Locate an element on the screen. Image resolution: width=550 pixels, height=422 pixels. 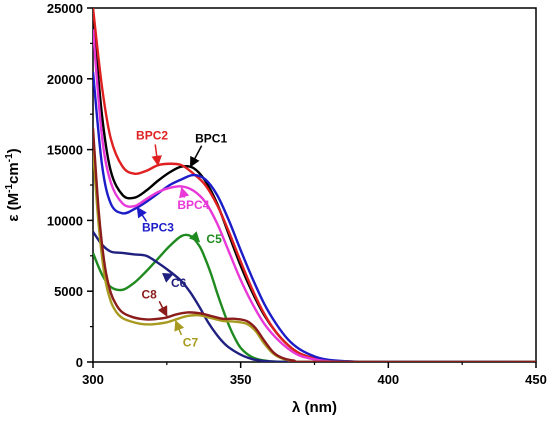
y-tick-label: 5000 is located at coordinates (68, 291).